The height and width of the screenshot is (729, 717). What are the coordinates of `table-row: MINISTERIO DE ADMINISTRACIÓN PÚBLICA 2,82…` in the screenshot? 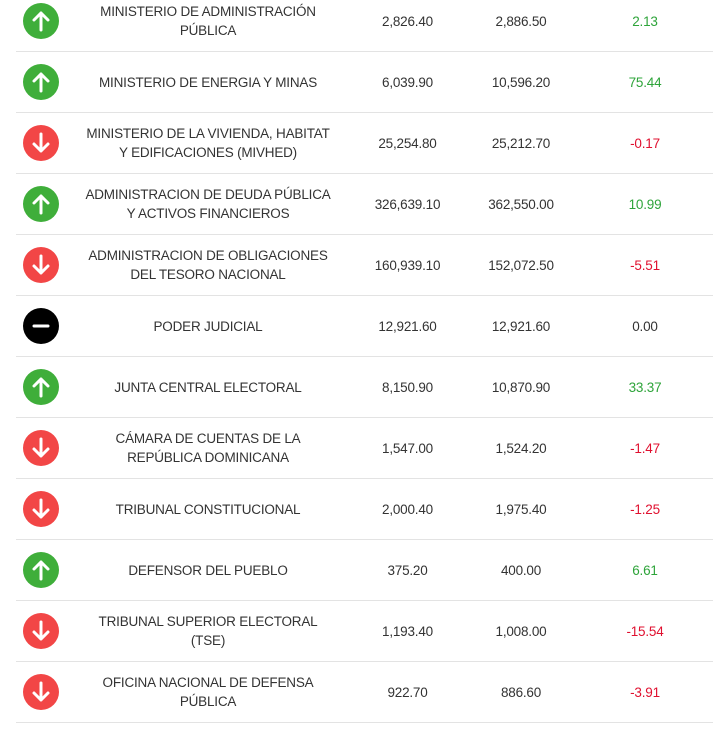 It's located at (364, 26).